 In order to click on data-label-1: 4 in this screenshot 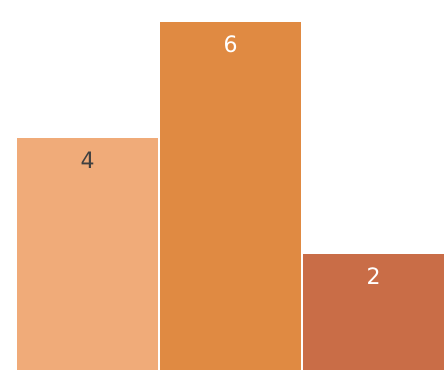, I will do `click(88, 161)`.